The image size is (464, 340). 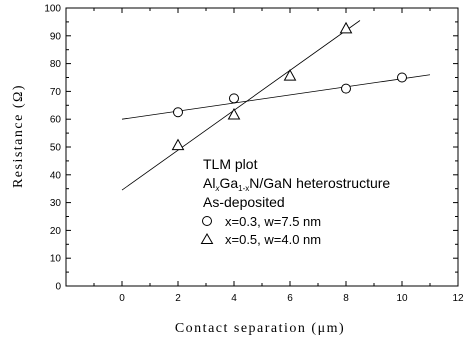 What do you see at coordinates (207, 221) in the screenshot?
I see `legend-circle-marker` at bounding box center [207, 221].